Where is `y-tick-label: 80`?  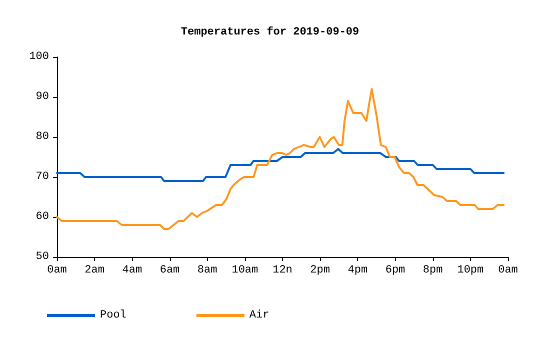
y-tick-label: 80 is located at coordinates (42, 137).